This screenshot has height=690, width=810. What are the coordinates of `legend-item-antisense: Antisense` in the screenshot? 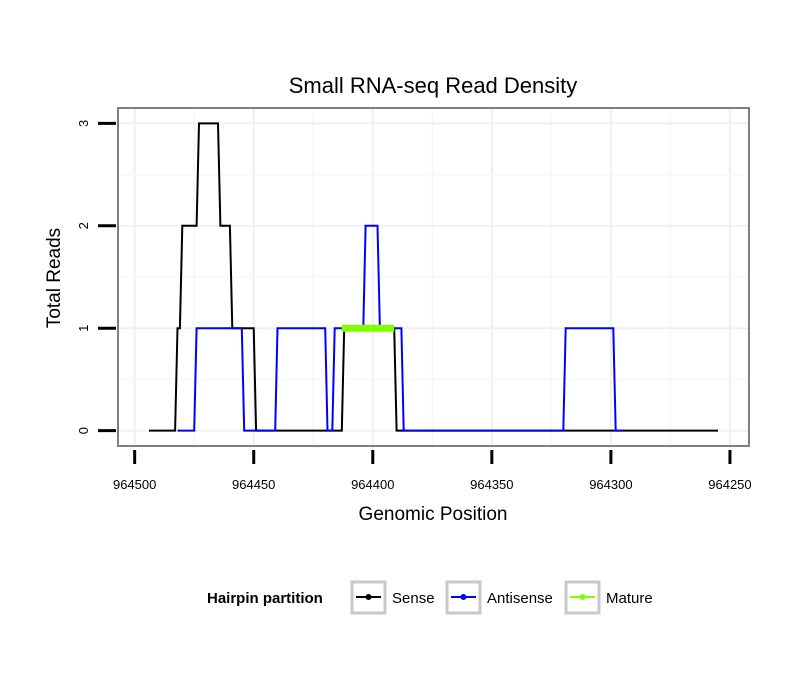 It's located at (499, 597).